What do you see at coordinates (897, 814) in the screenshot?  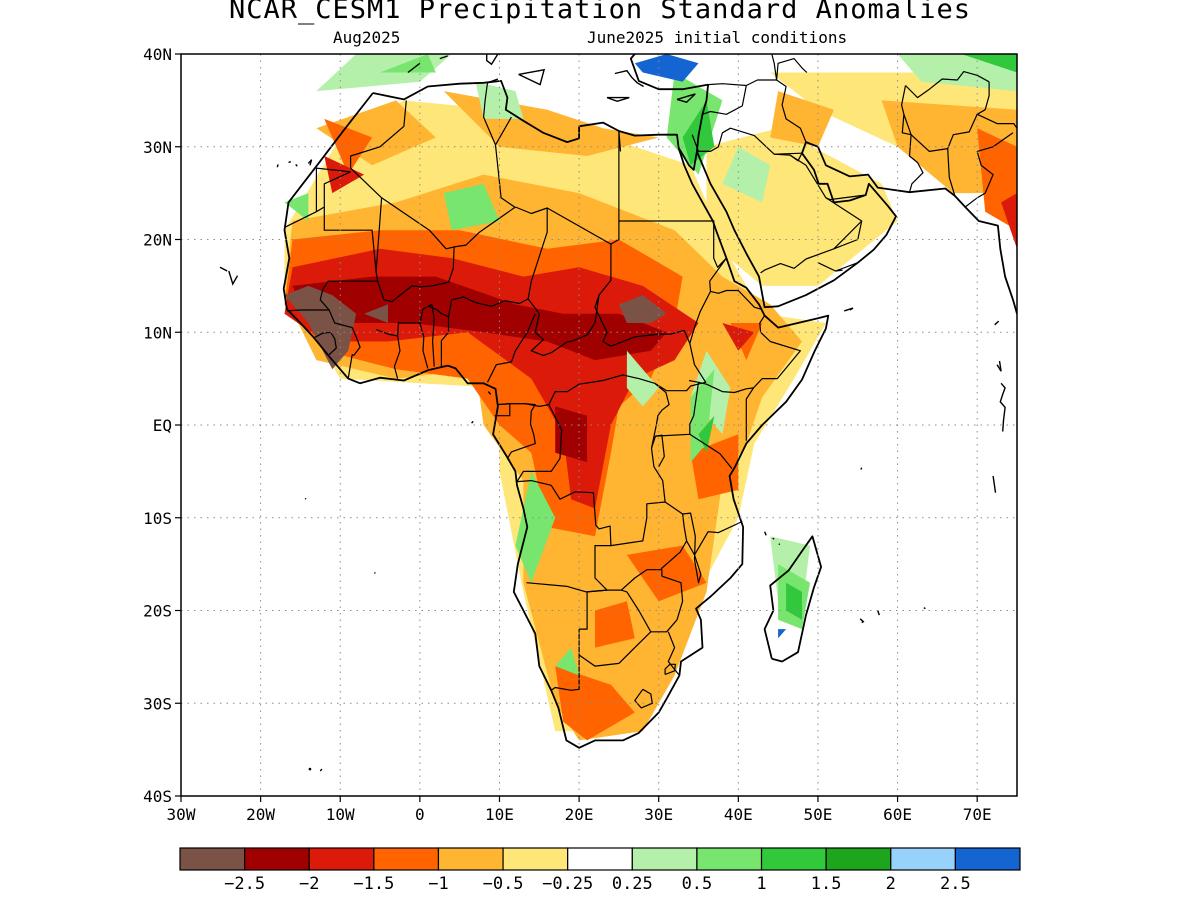 I see `lon-tick-label: 60E` at bounding box center [897, 814].